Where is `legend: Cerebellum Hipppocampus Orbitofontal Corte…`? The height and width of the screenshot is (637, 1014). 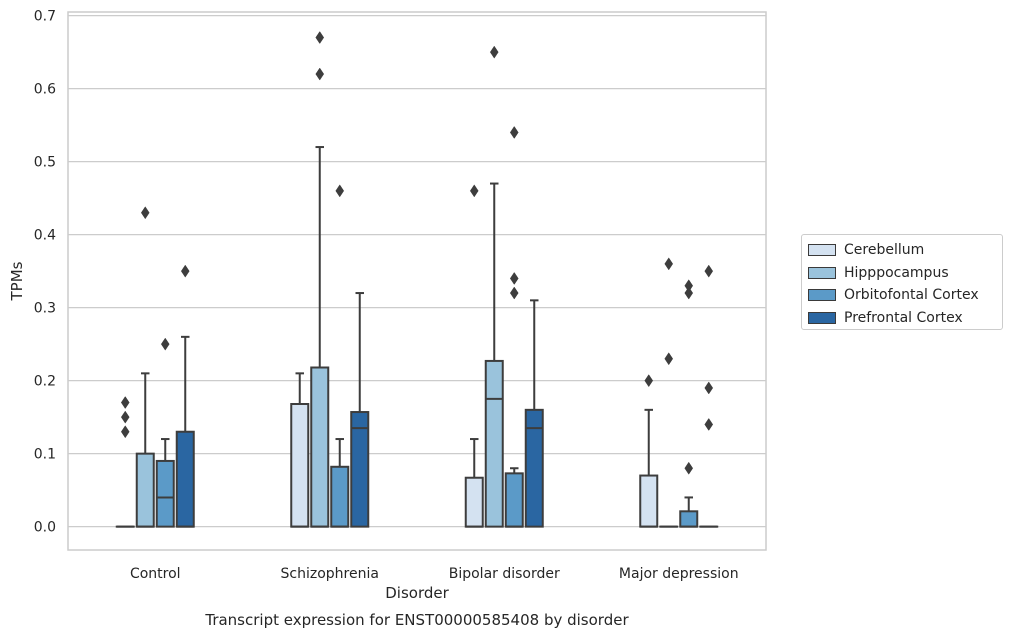
legend: Cerebellum Hipppocampus Orbitofontal Corte… is located at coordinates (902, 282).